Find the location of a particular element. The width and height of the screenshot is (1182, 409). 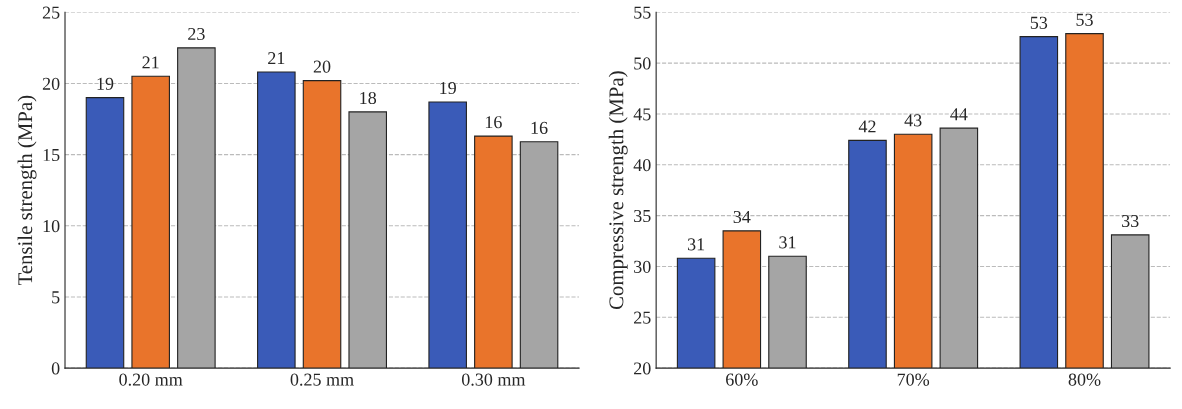

data-label: 43 is located at coordinates (913, 120).